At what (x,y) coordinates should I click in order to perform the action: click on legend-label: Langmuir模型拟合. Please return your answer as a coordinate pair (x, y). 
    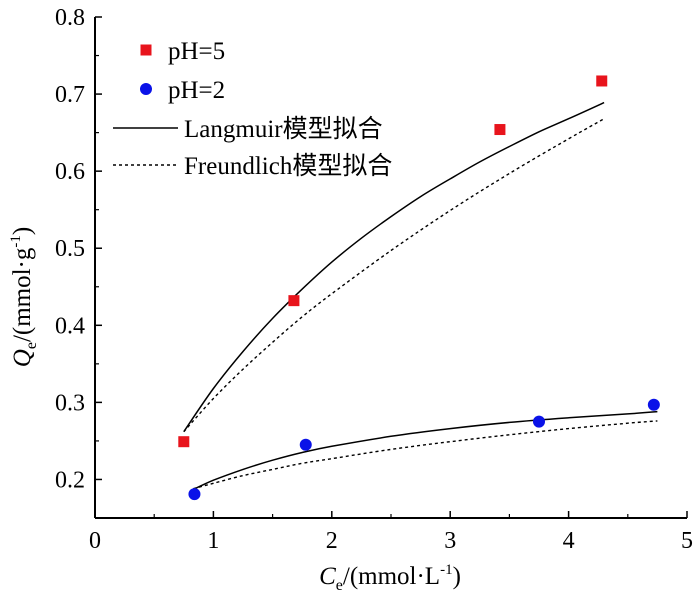
    Looking at the image, I should click on (283, 129).